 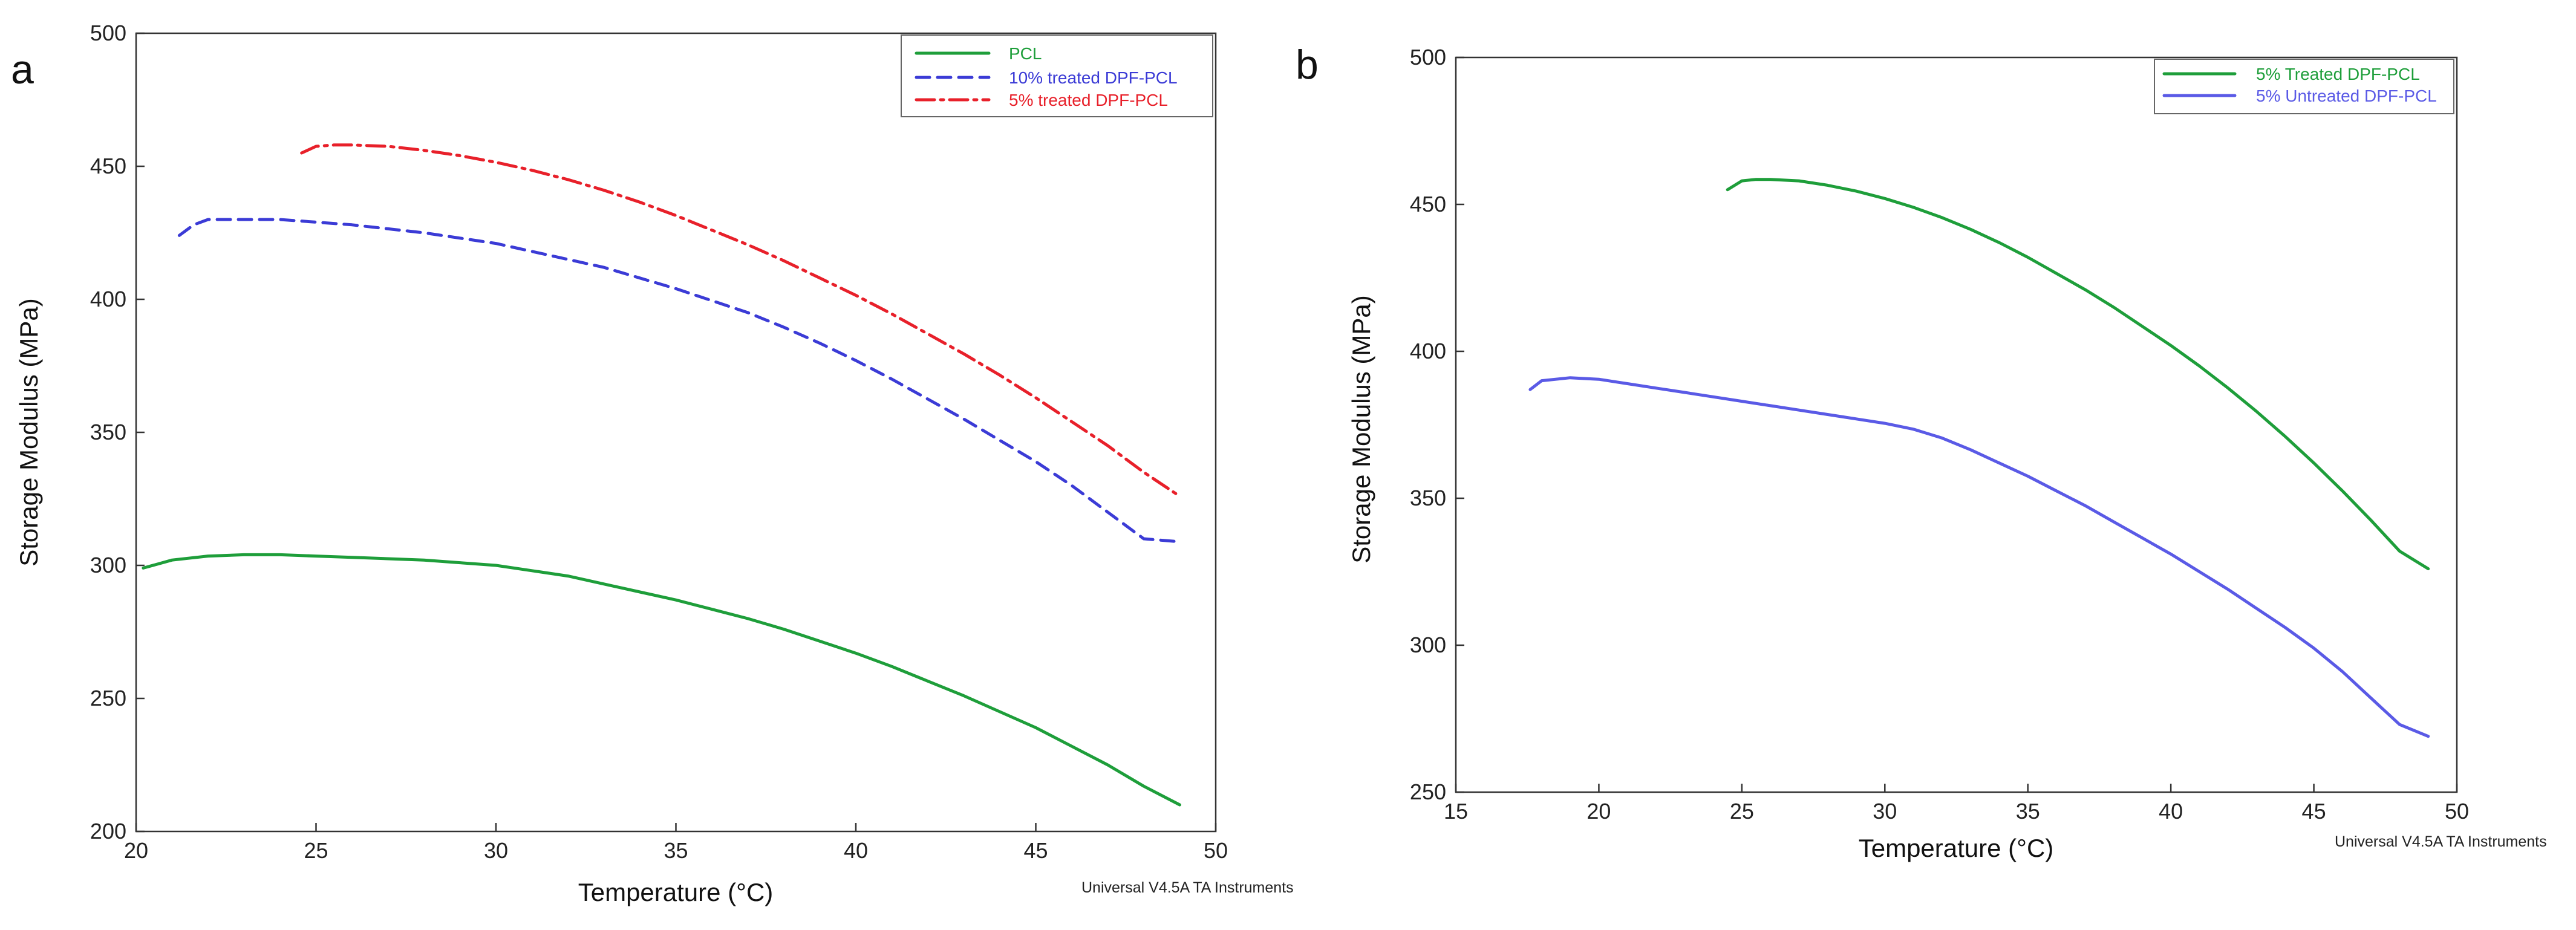 I want to click on panel-a-letter: a, so click(x=22, y=70).